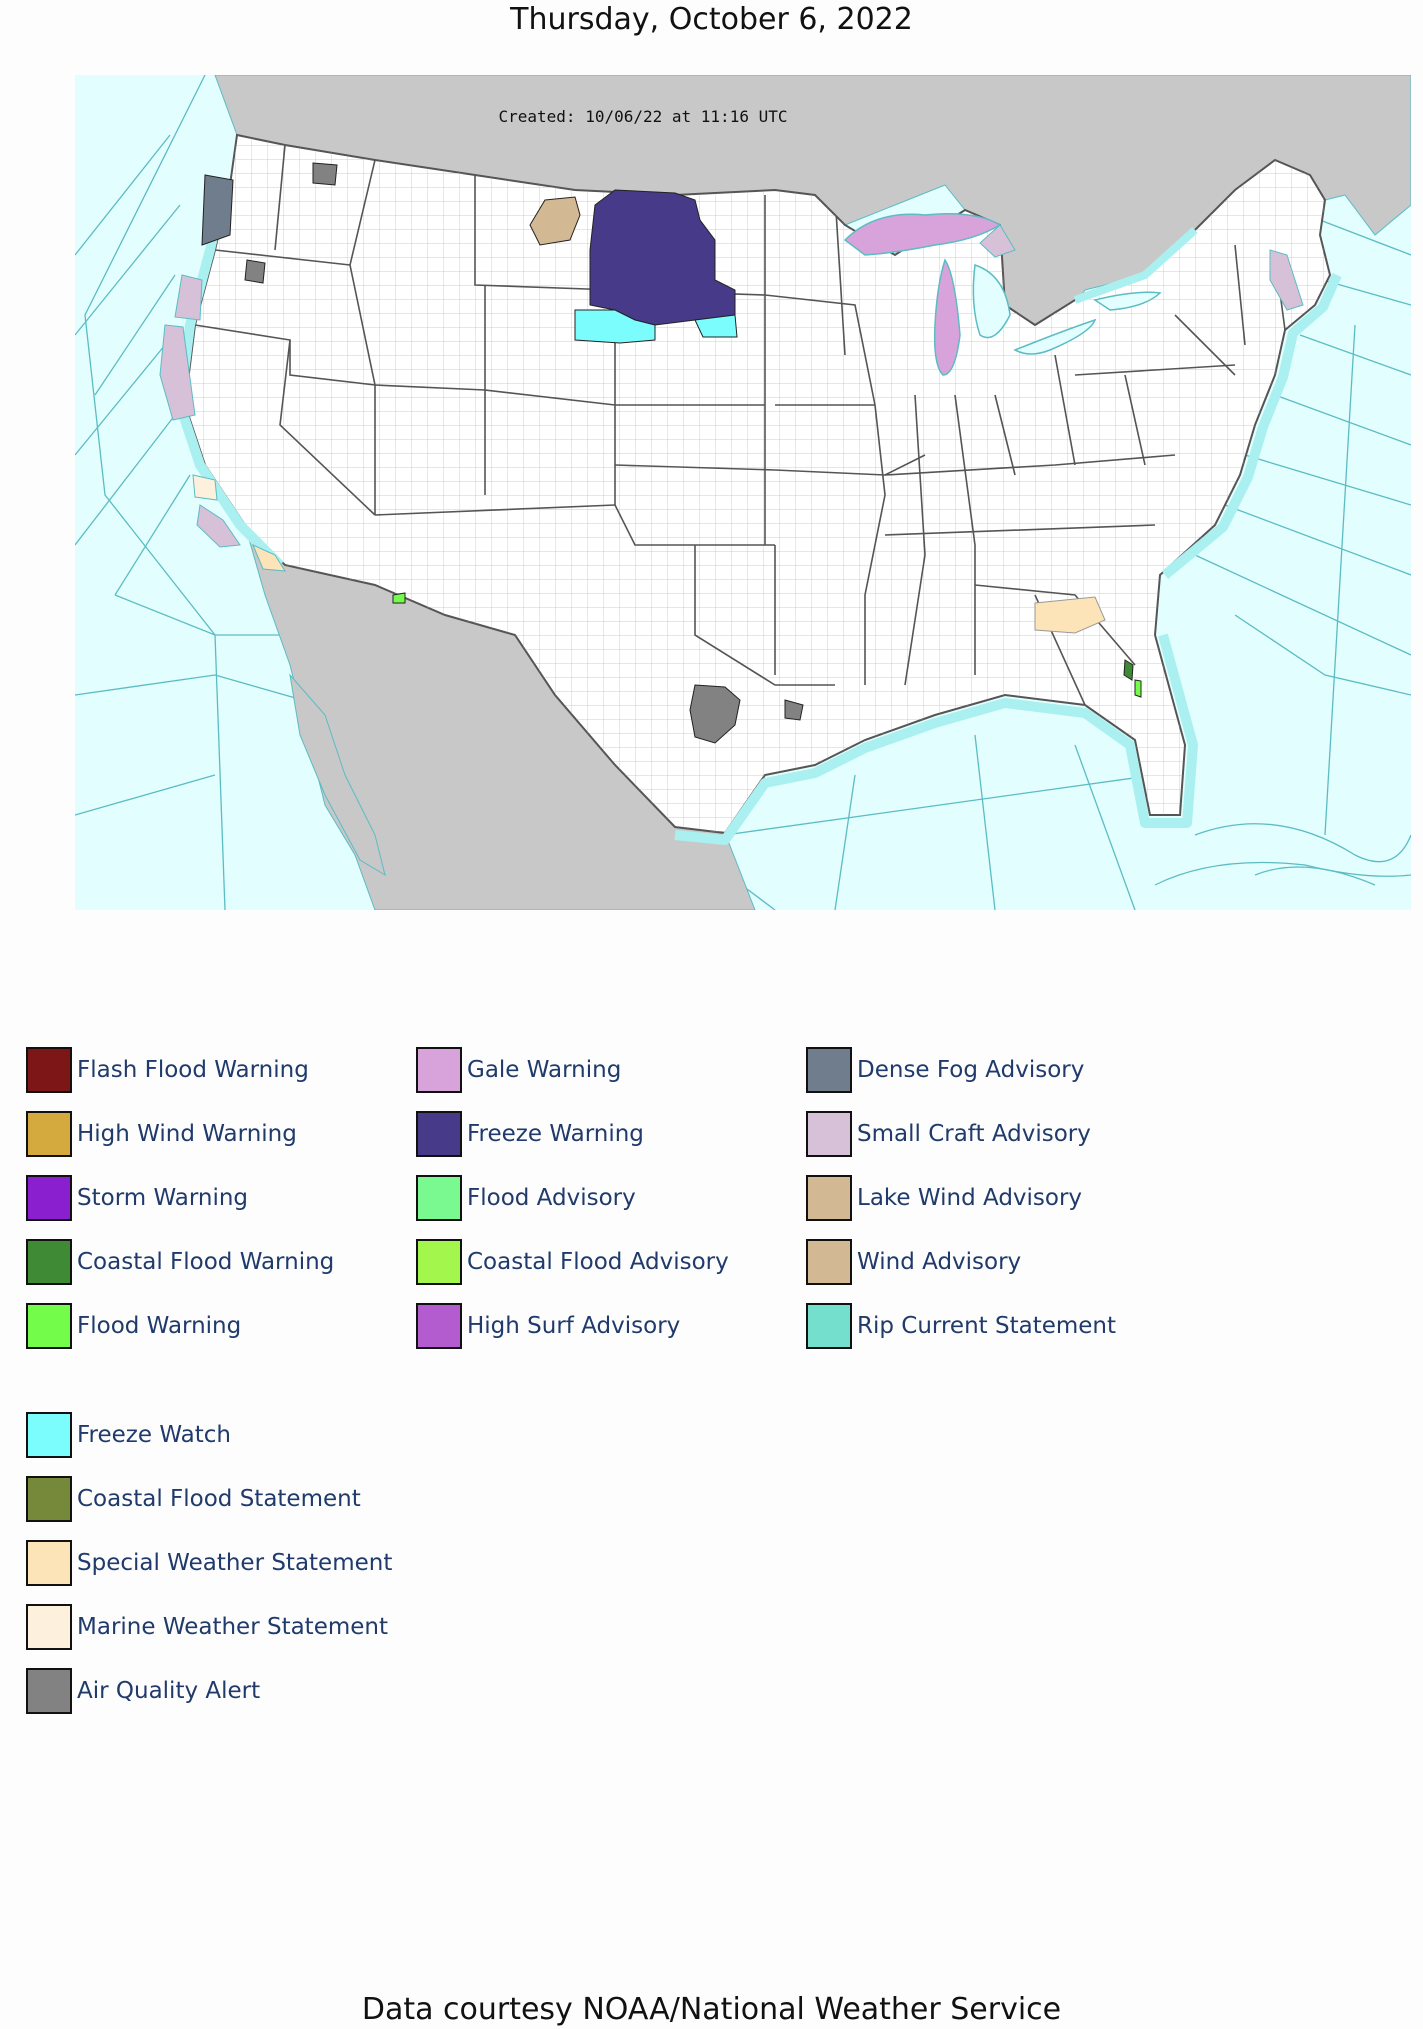 Image resolution: width=1423 pixels, height=2029 pixels. Describe the element at coordinates (716, 326) in the screenshot. I see `freeze-watch-area-east` at that location.